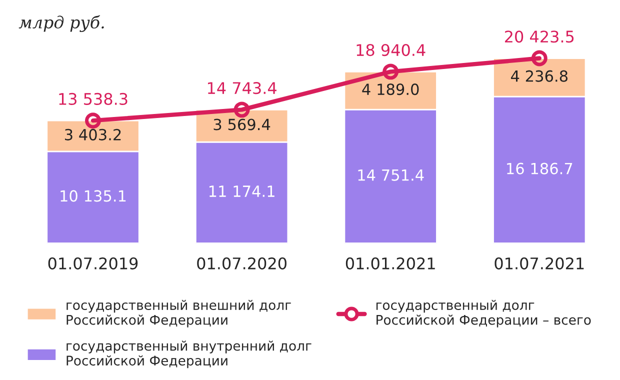  I want to click on data-label: 18 940.4, so click(391, 50).